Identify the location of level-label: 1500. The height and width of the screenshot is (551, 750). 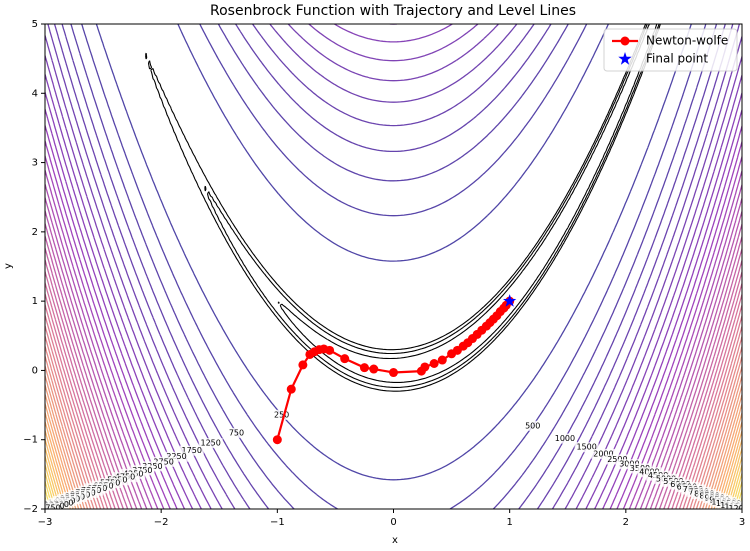
(586, 447).